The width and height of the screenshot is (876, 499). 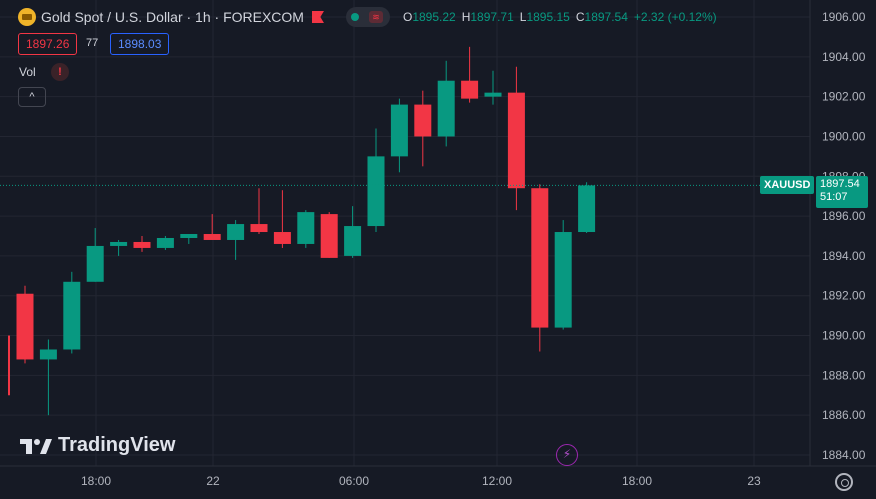 What do you see at coordinates (492, 17) in the screenshot?
I see `high-value: 1897.71` at bounding box center [492, 17].